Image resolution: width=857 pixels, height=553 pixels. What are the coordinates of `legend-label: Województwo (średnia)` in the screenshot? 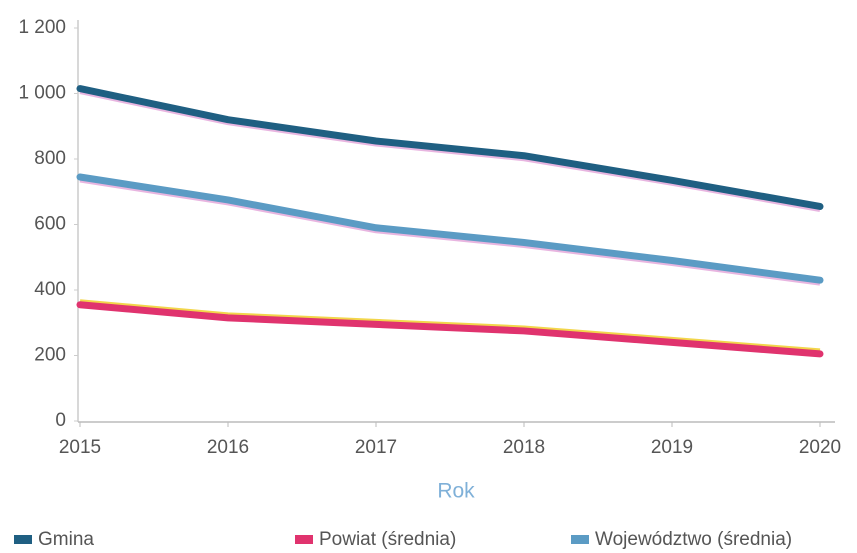 It's located at (693, 539).